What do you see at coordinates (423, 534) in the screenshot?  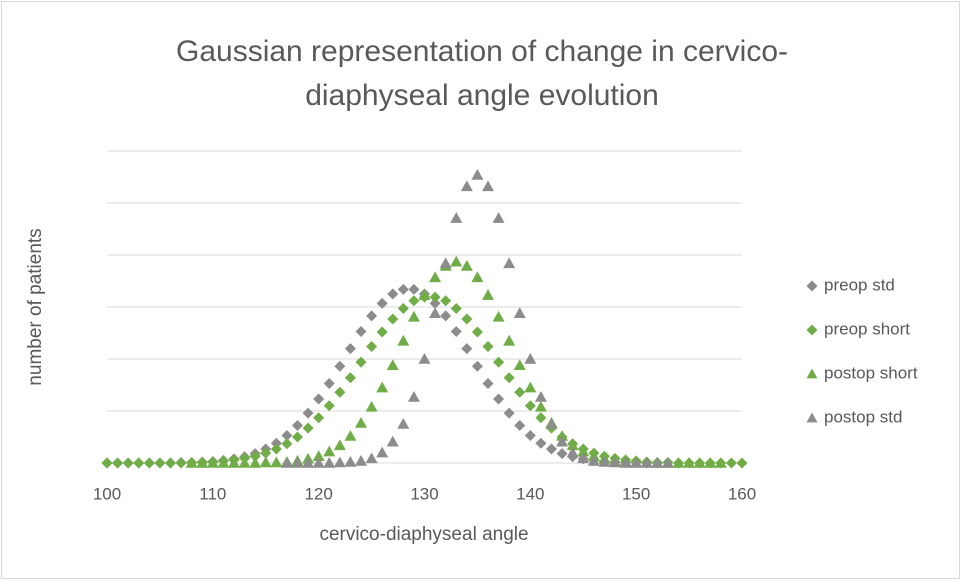 I see `x-axis-label: cervico-diaphyseal angle` at bounding box center [423, 534].